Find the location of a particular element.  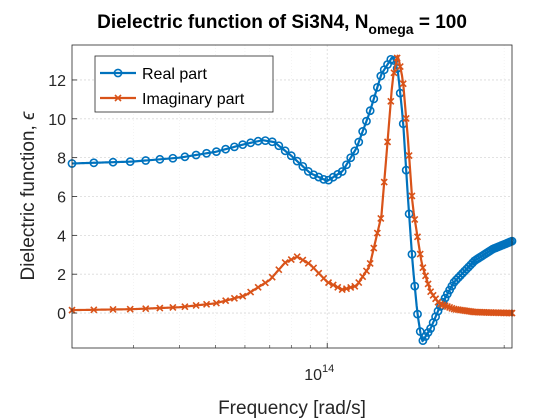

y-axis-label: Dielectric function, ϵ is located at coordinates (28, 196).